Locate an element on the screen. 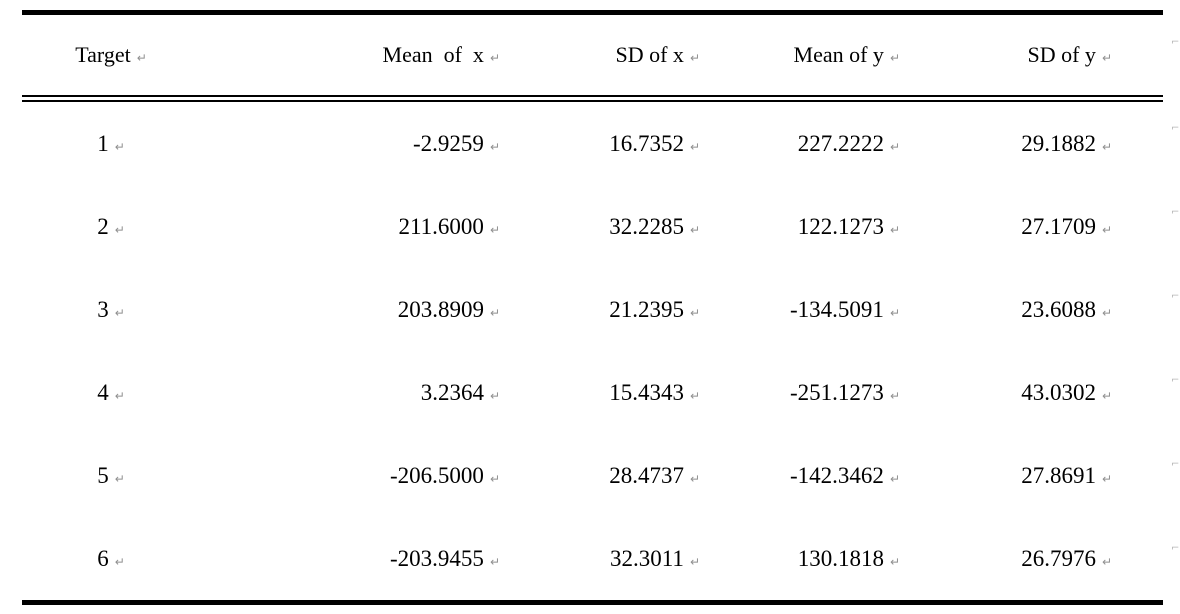 The width and height of the screenshot is (1180, 614). cell-text: 6 is located at coordinates (103, 558).